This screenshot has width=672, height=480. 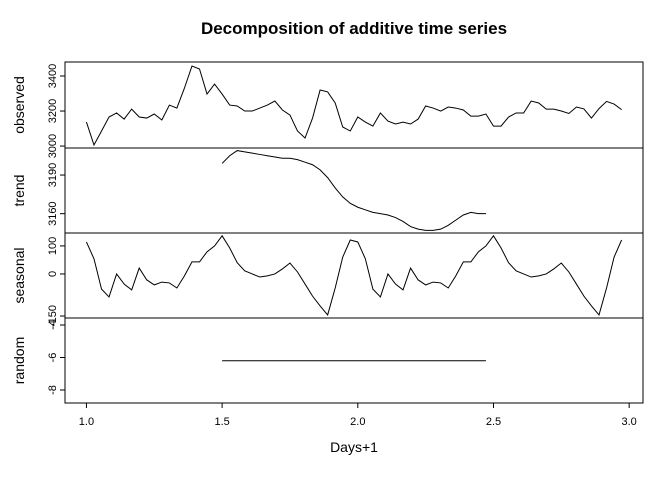 I want to click on y-tick-label: 3190, so click(x=53, y=175).